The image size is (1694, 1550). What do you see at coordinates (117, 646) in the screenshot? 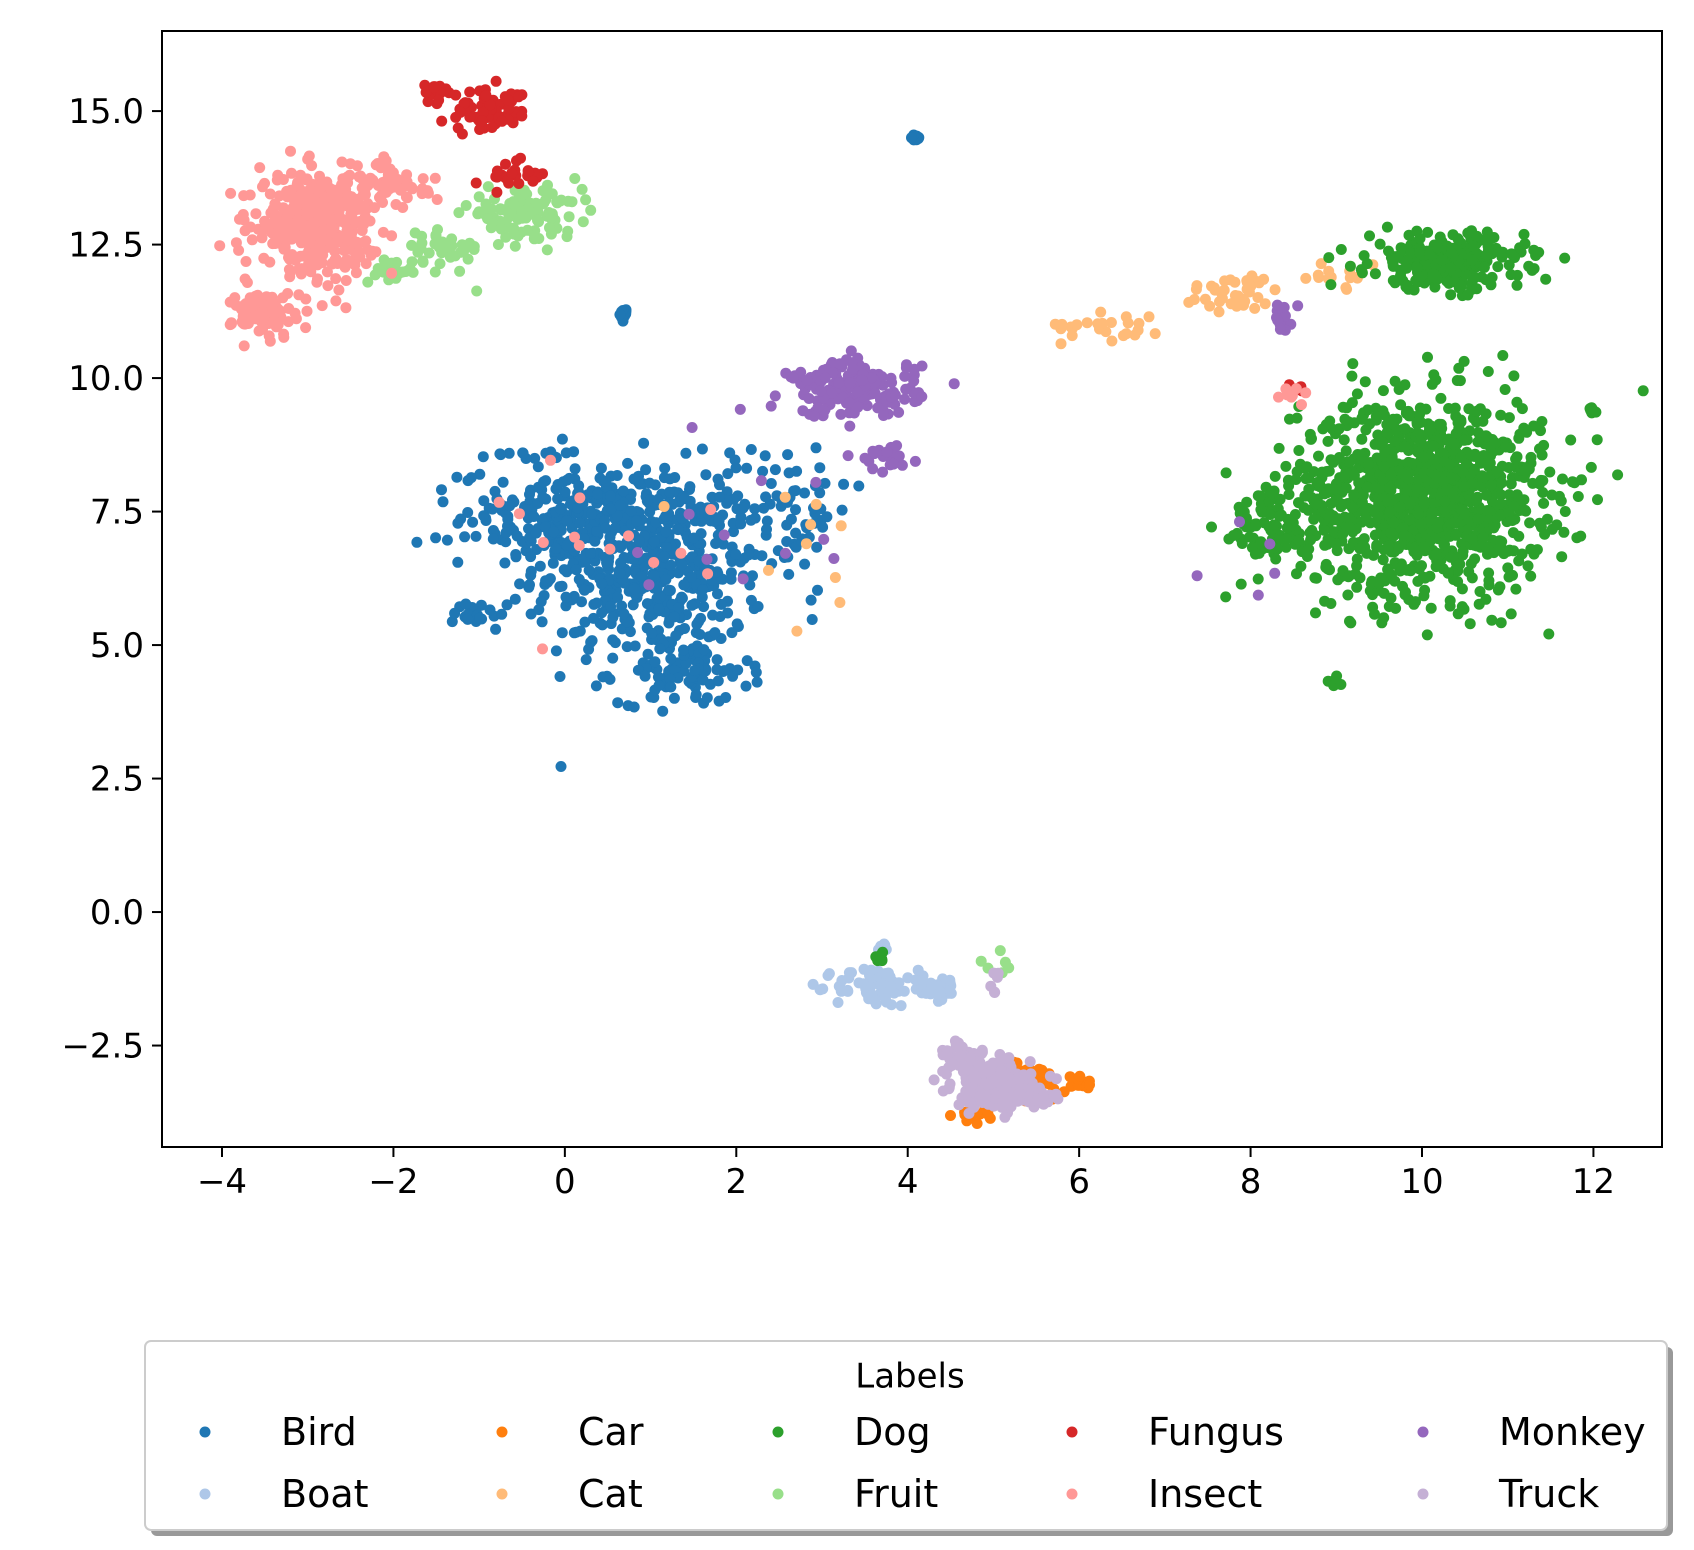
I see `y-tick-label: 5.0` at bounding box center [117, 646].